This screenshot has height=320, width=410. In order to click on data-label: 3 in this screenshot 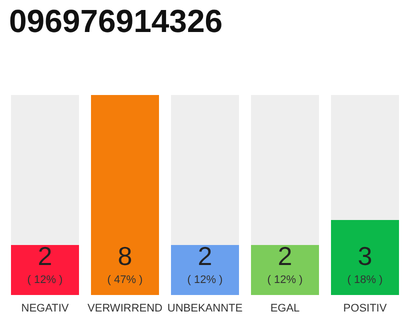, I will do `click(365, 256)`.